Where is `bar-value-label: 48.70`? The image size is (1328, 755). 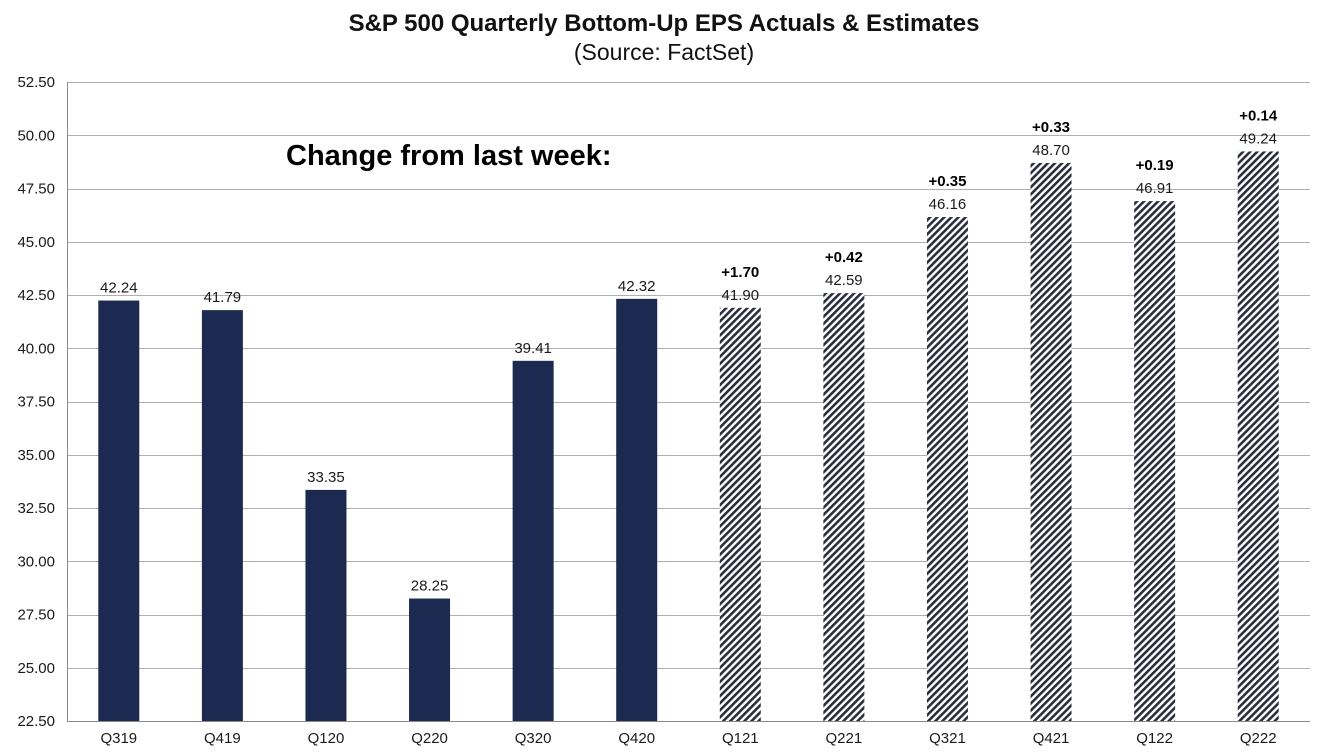 bar-value-label: 48.70 is located at coordinates (1051, 150).